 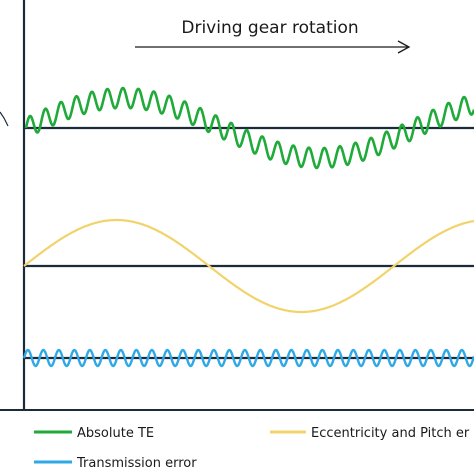 I want to click on y-axis-arrow-mark, so click(x=4, y=119).